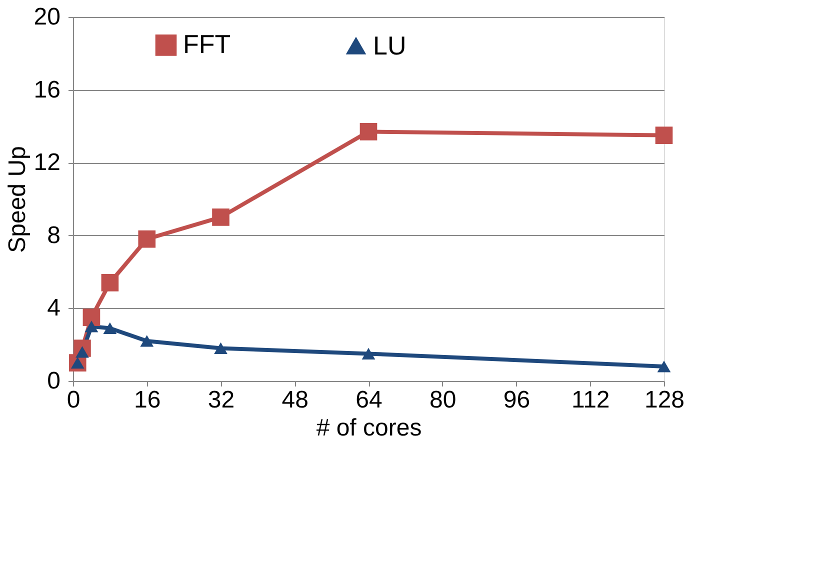 Image resolution: width=838 pixels, height=571 pixels. Describe the element at coordinates (73, 400) in the screenshot. I see `x-tick-label: 0` at that location.